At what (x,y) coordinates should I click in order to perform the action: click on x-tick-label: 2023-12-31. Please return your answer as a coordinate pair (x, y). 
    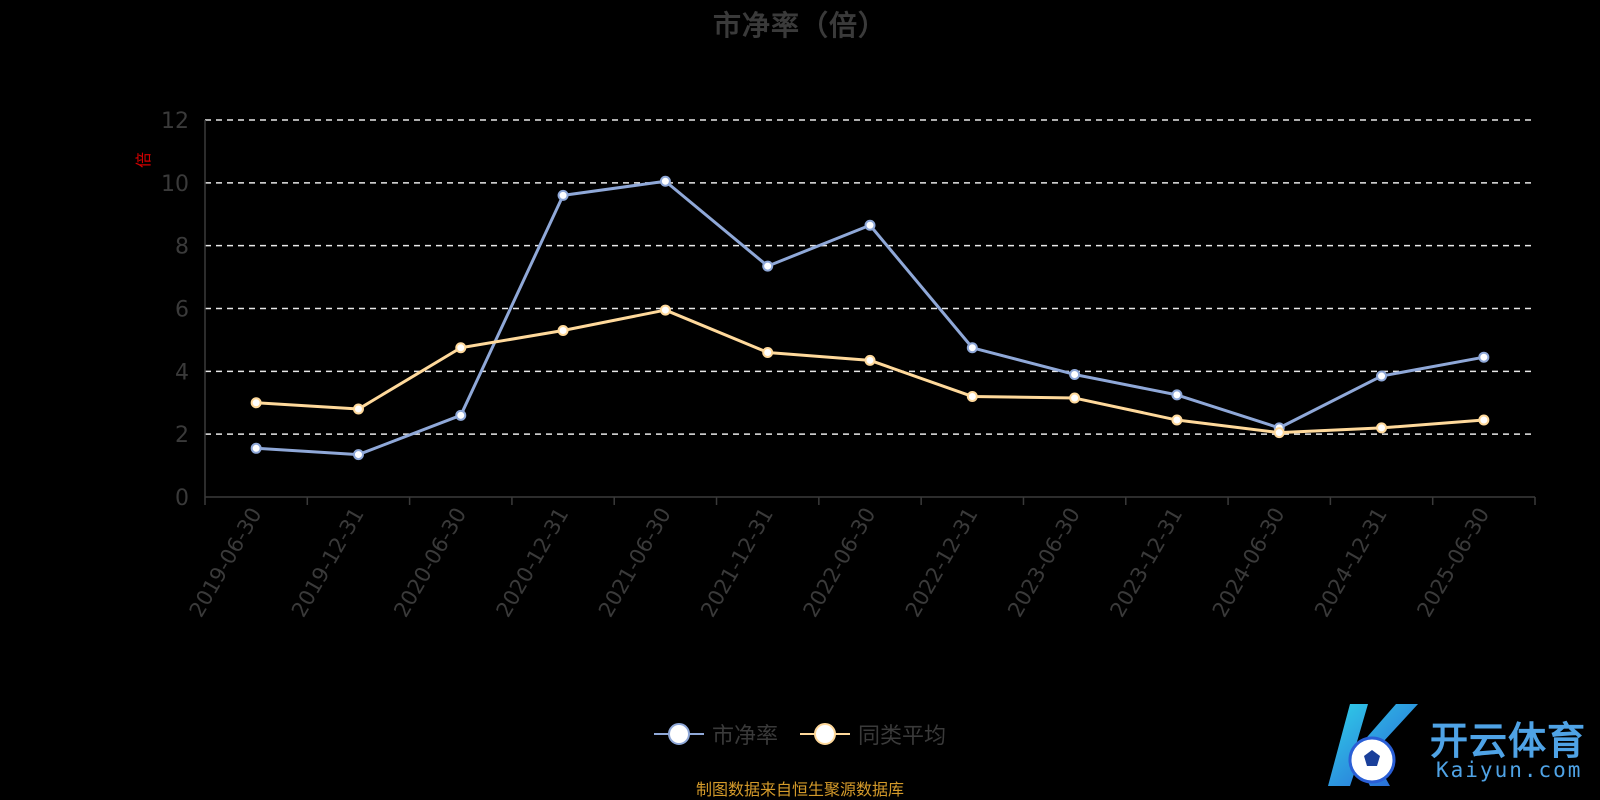
    Looking at the image, I should click on (1146, 563).